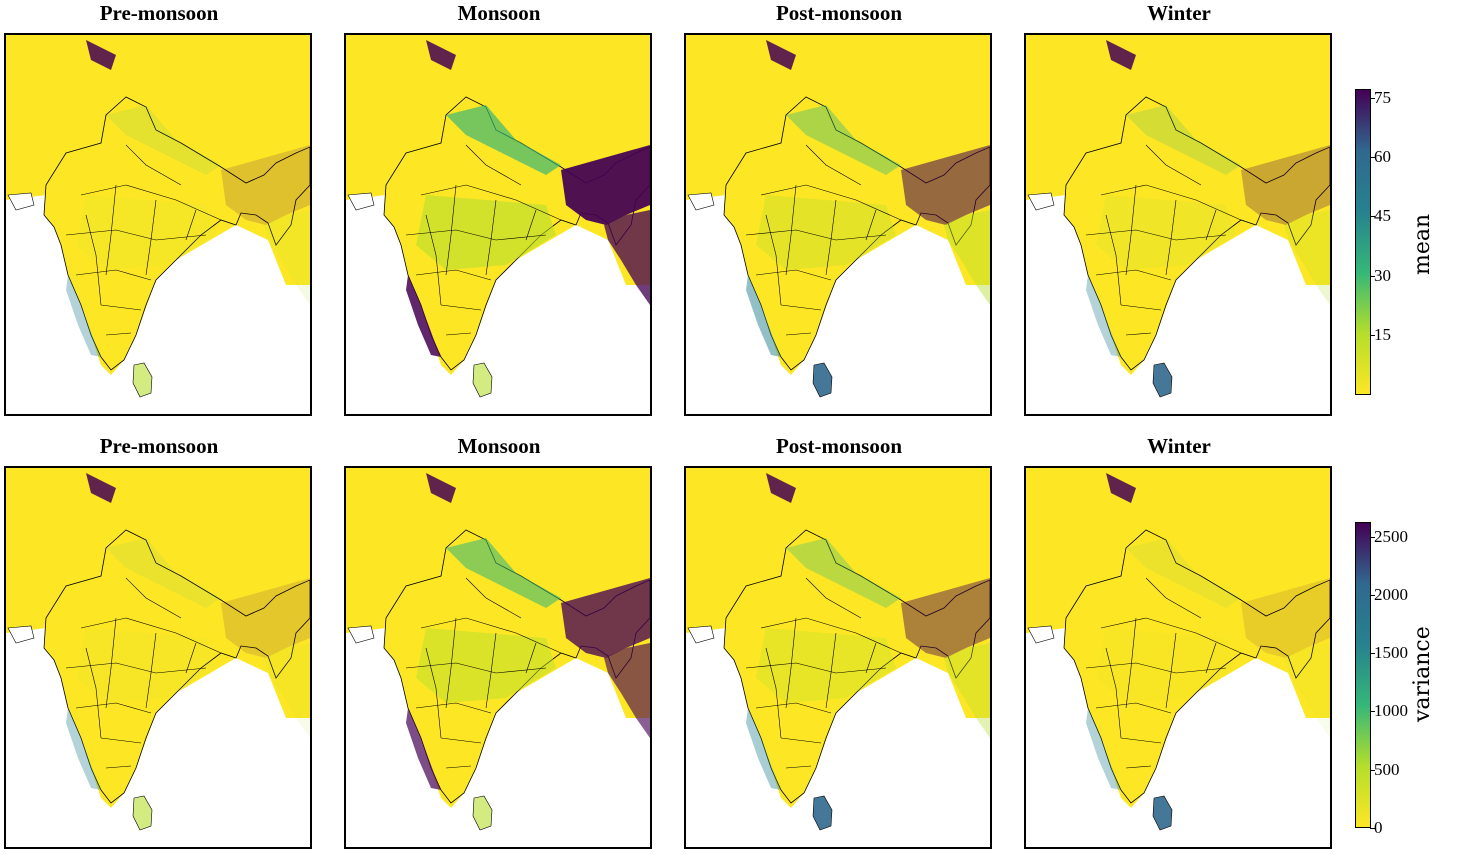  I want to click on colorbar-tick-label: 2500, so click(1391, 536).